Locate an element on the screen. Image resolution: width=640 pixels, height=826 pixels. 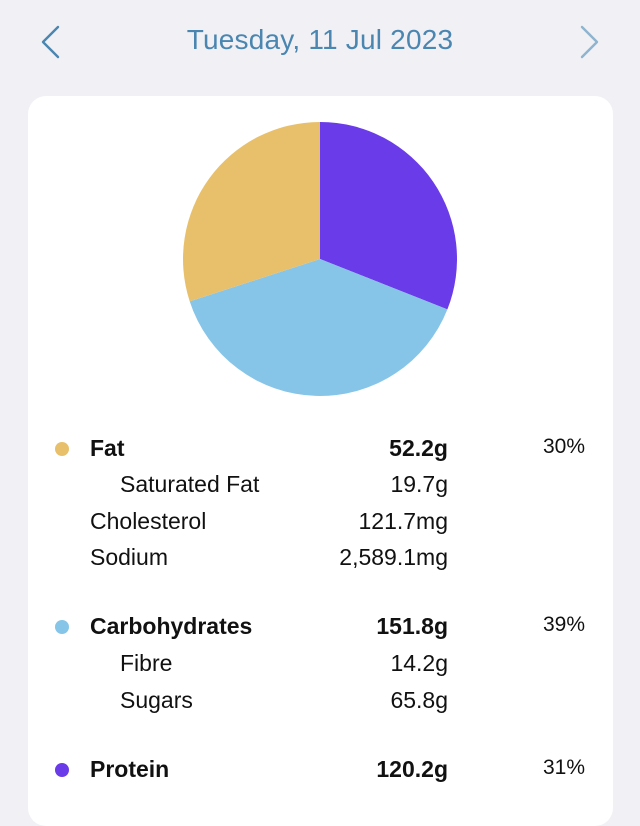
macro-pie-chart is located at coordinates (319, 259).